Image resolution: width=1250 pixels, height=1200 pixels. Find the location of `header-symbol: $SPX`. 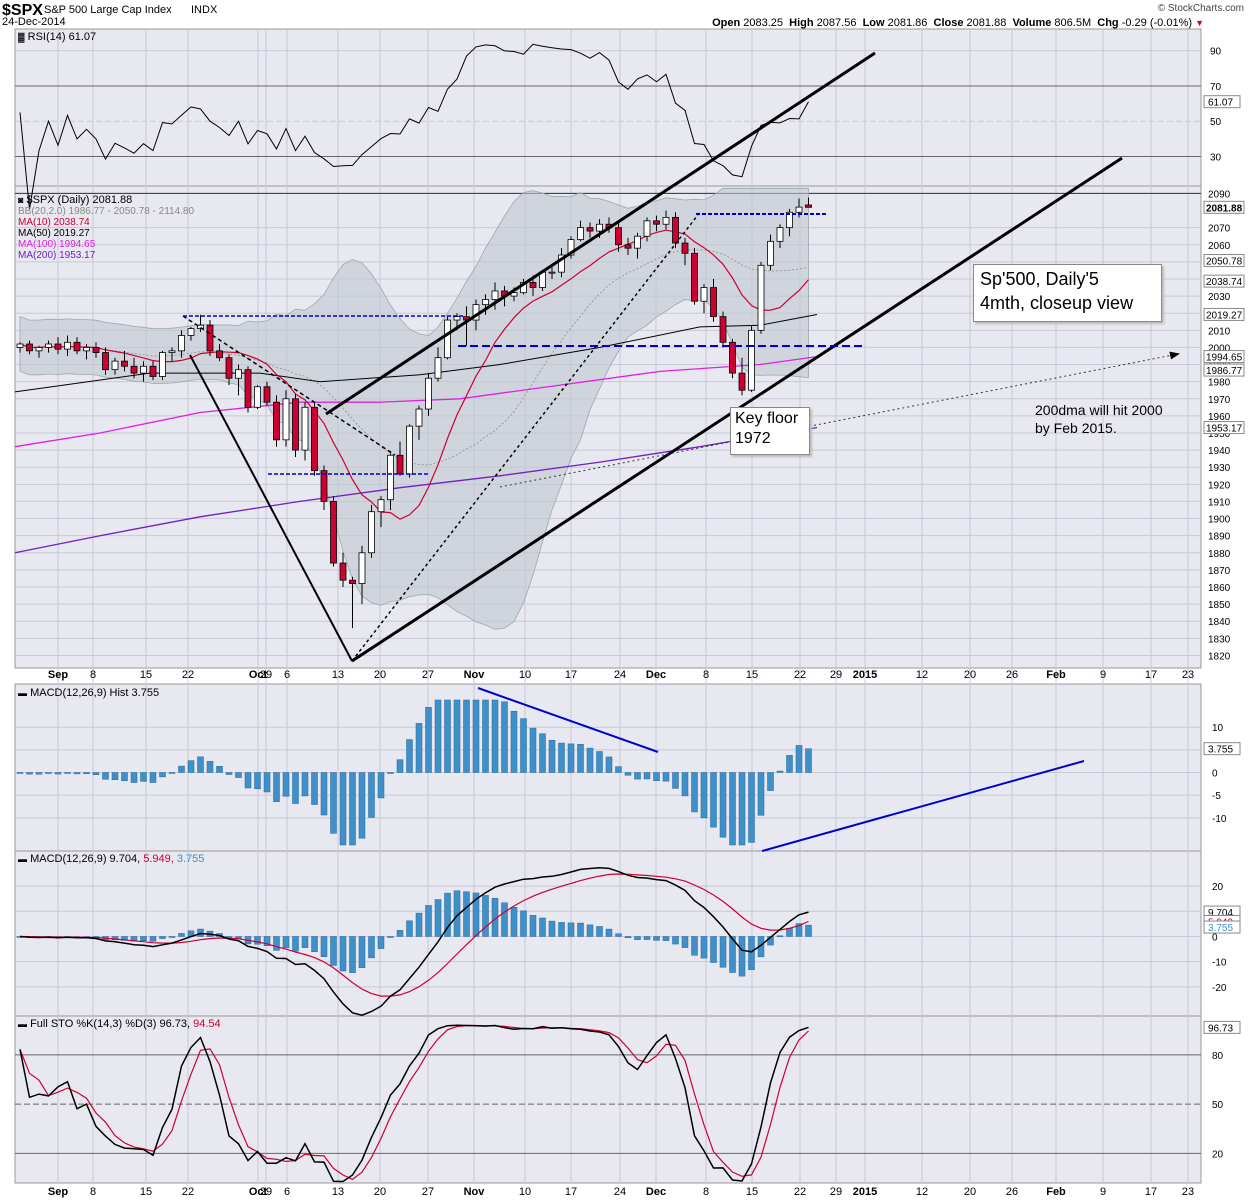

header-symbol: $SPX is located at coordinates (22, 10).